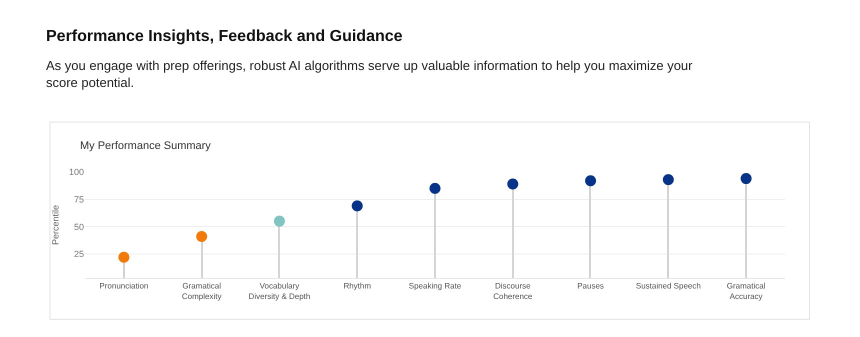 The height and width of the screenshot is (337, 860). Describe the element at coordinates (146, 146) in the screenshot. I see `text: My Performance Summary` at that location.